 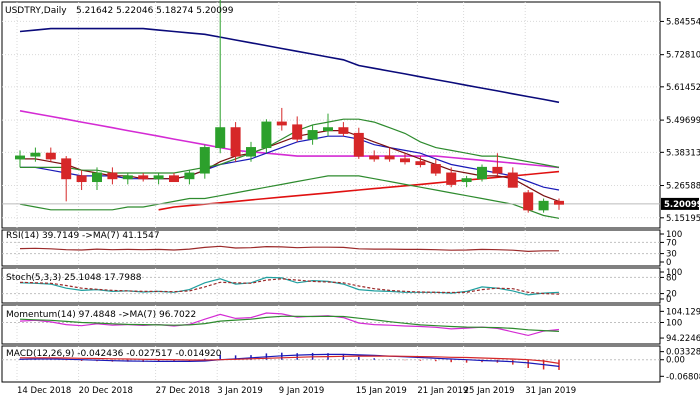 I want to click on chart-title: USDTRY,Daily, so click(x=36, y=11).